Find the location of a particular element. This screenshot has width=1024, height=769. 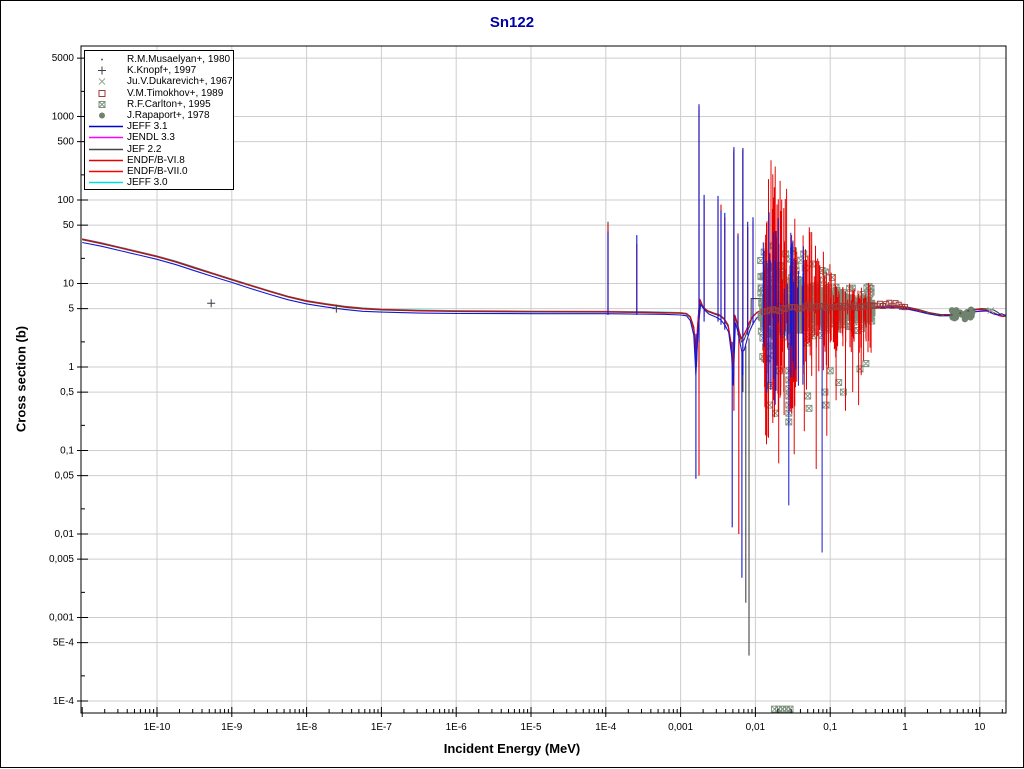

x-tick-label: 1E-4 is located at coordinates (606, 727).